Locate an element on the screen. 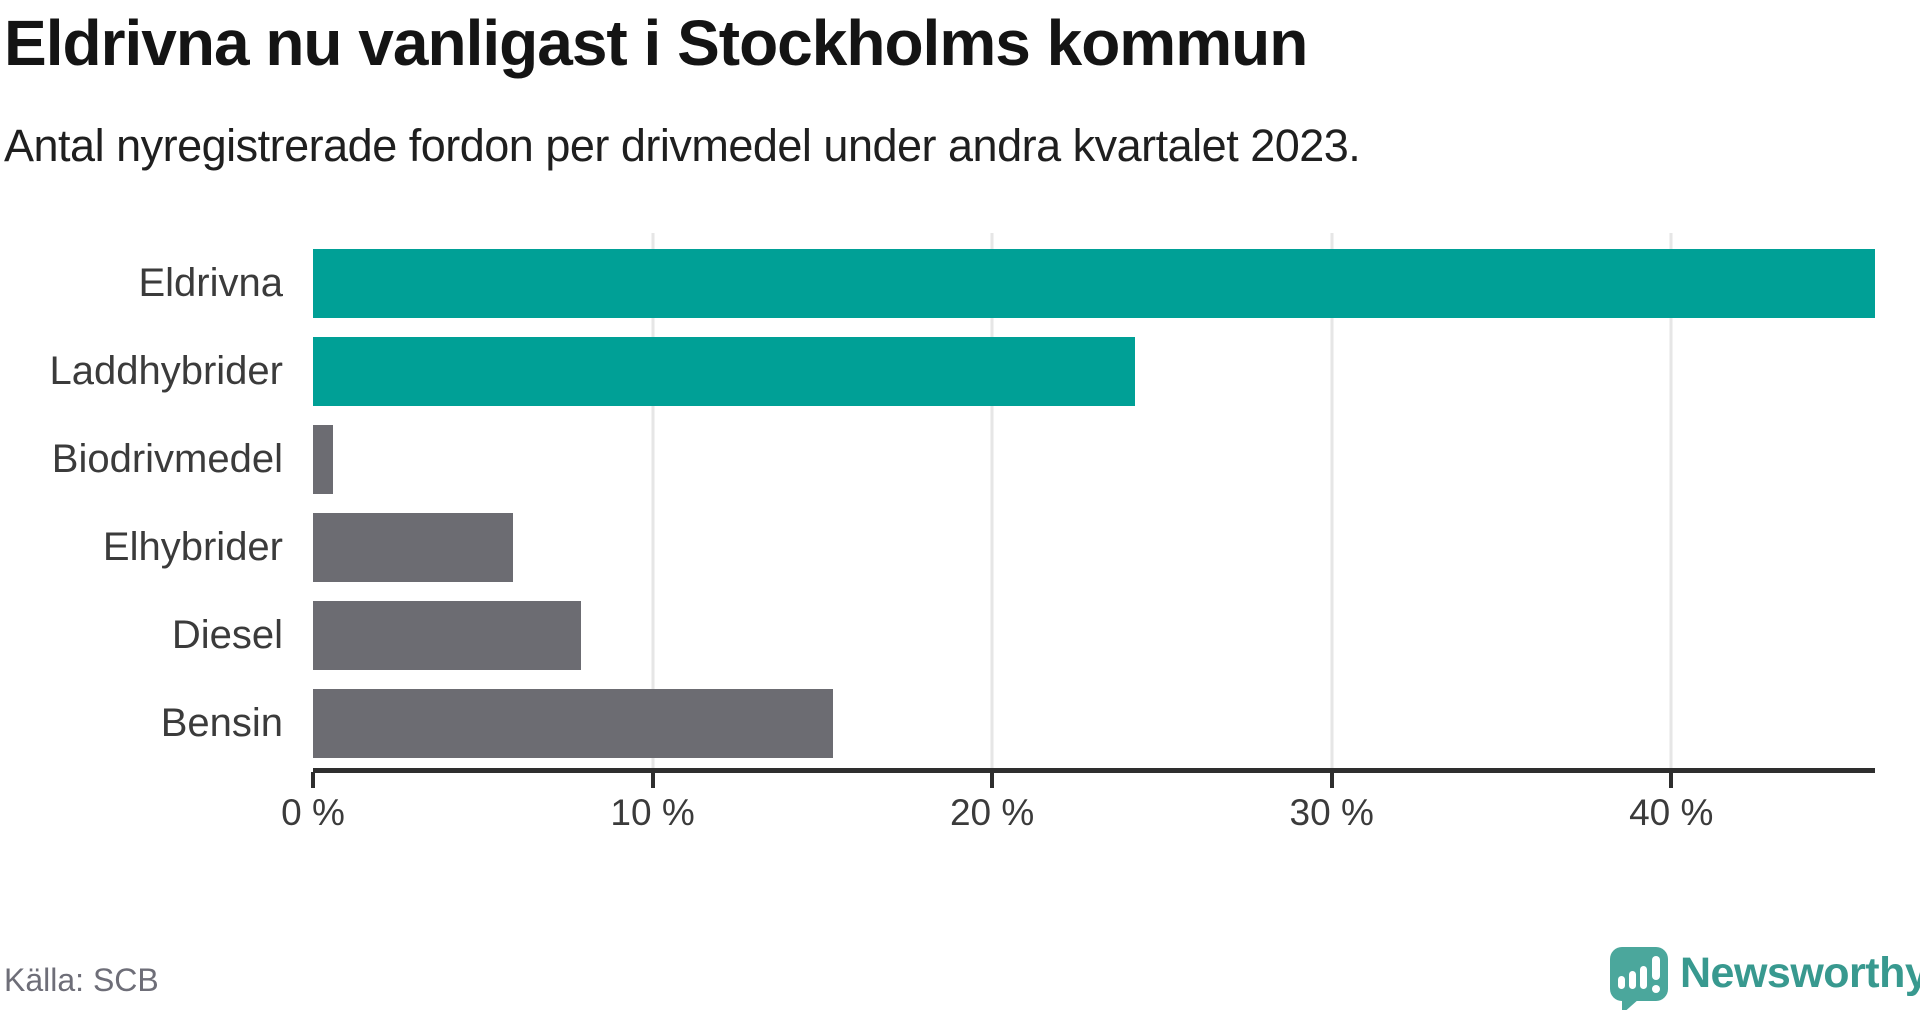 The height and width of the screenshot is (1010, 1920). x-axis-line is located at coordinates (1094, 770).